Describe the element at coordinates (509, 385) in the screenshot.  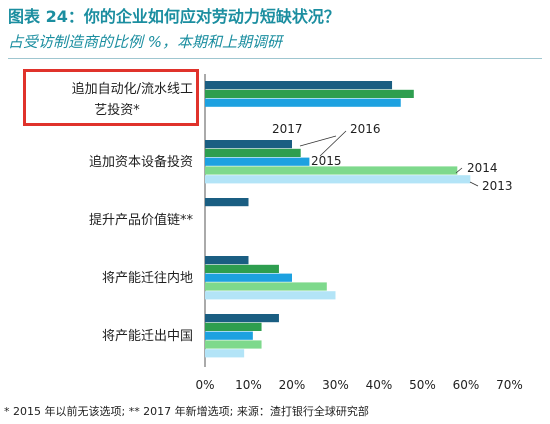
I see `x-tick-label-7: 70%` at that location.